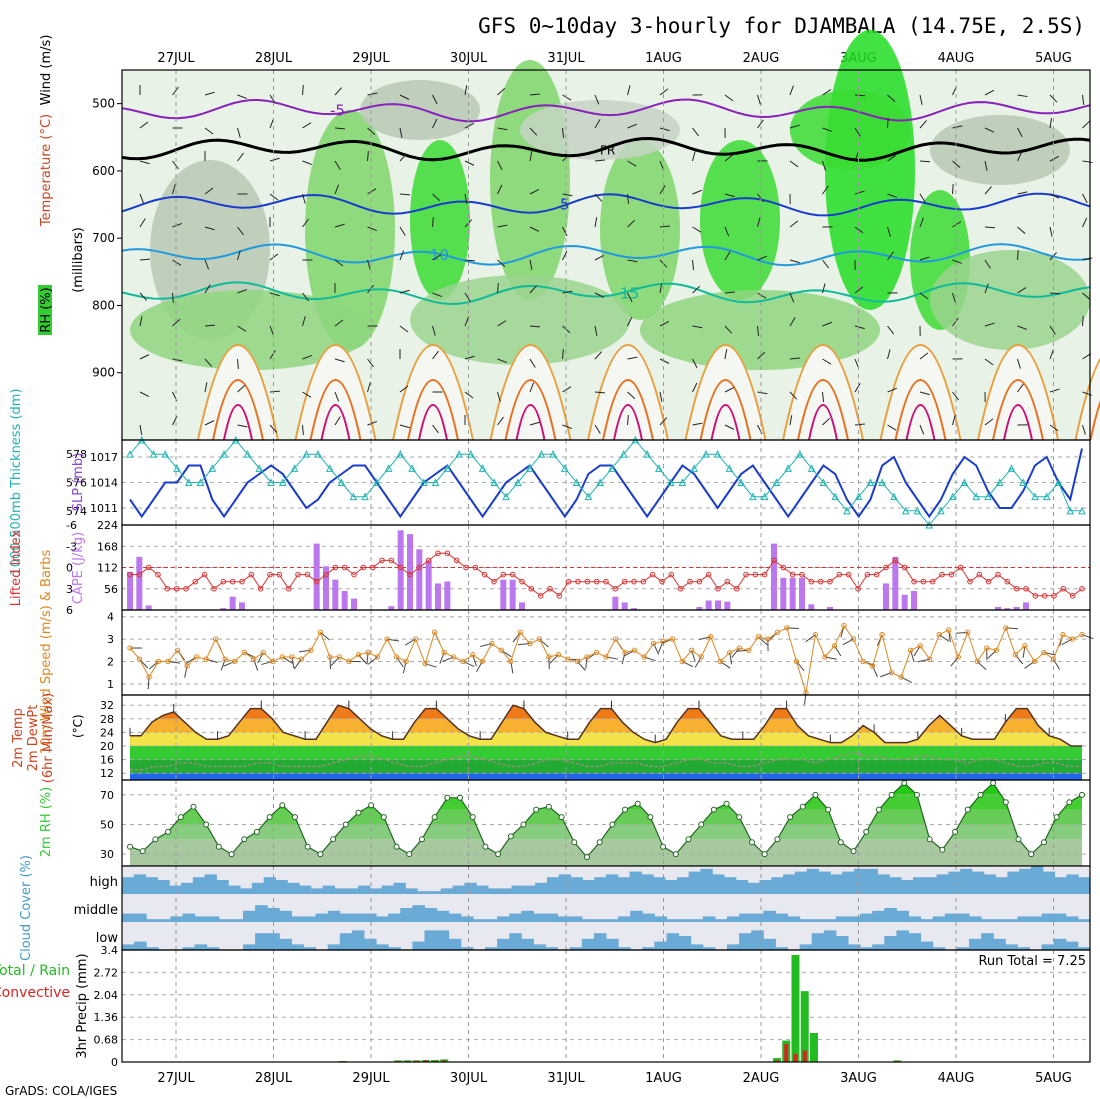 The image size is (1100, 1100). Describe the element at coordinates (606, 737) in the screenshot. I see `temp-bands` at that location.